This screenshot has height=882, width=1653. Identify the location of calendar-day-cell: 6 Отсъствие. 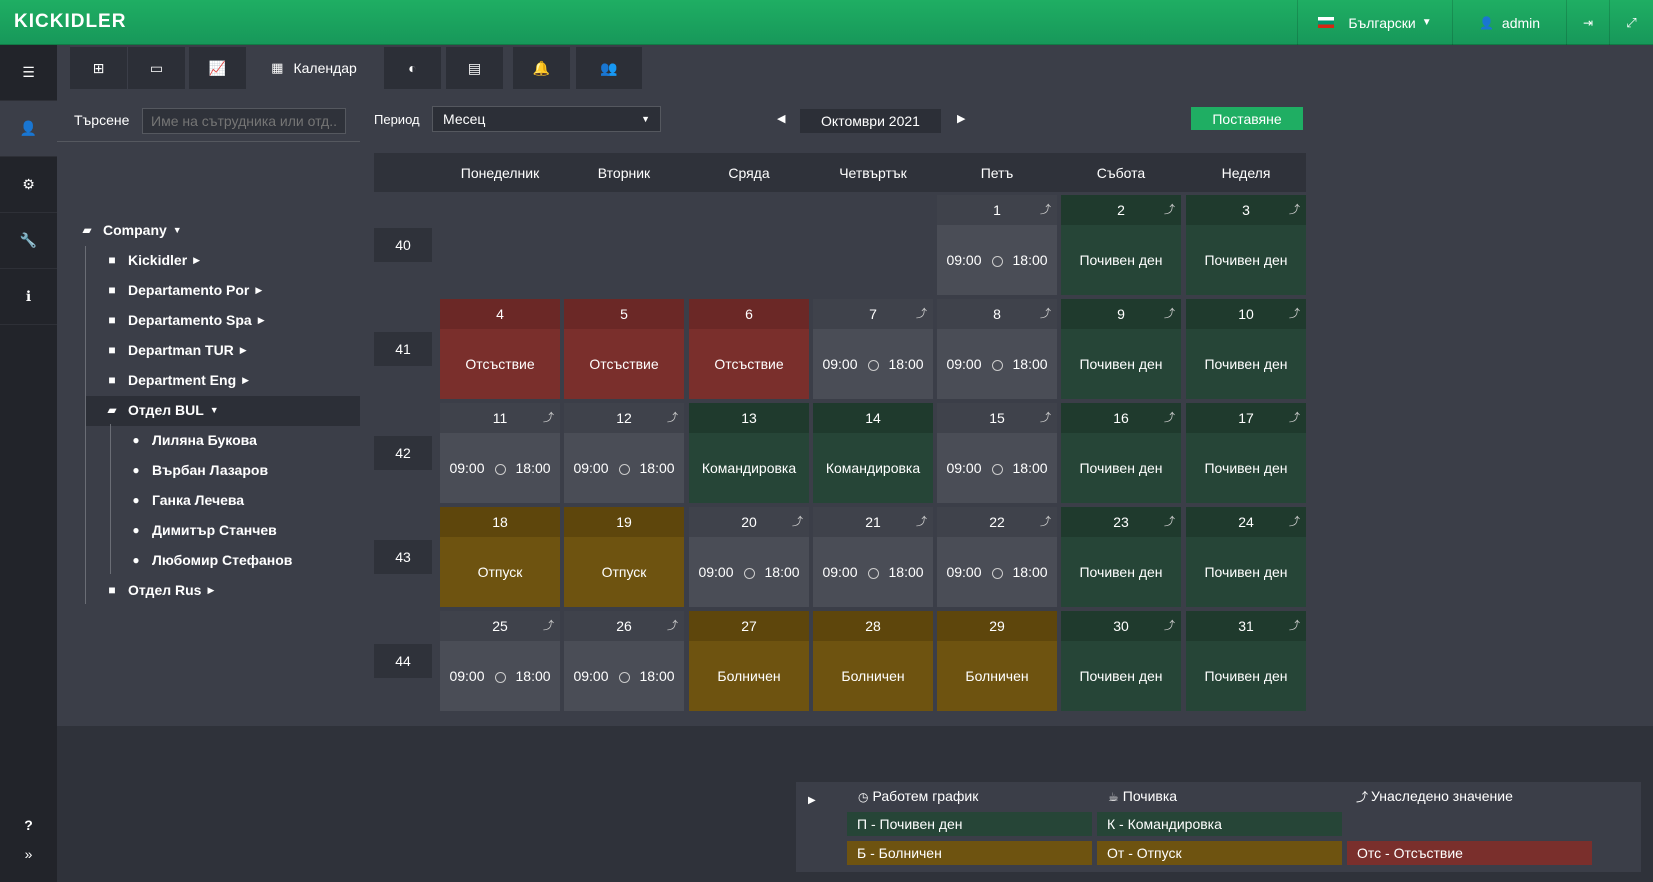
(749, 349).